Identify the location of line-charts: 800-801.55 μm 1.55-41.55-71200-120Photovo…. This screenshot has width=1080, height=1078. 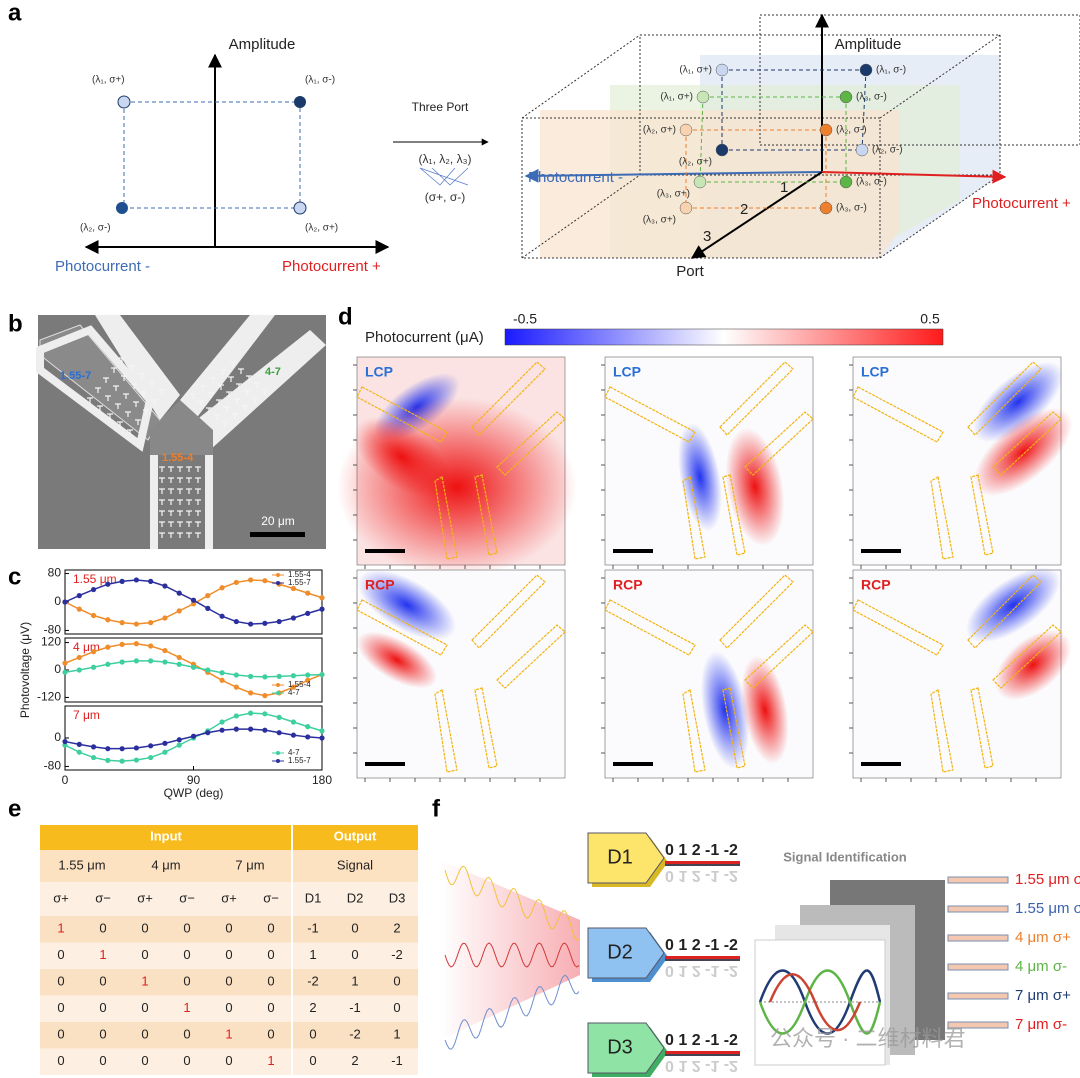
(175, 683).